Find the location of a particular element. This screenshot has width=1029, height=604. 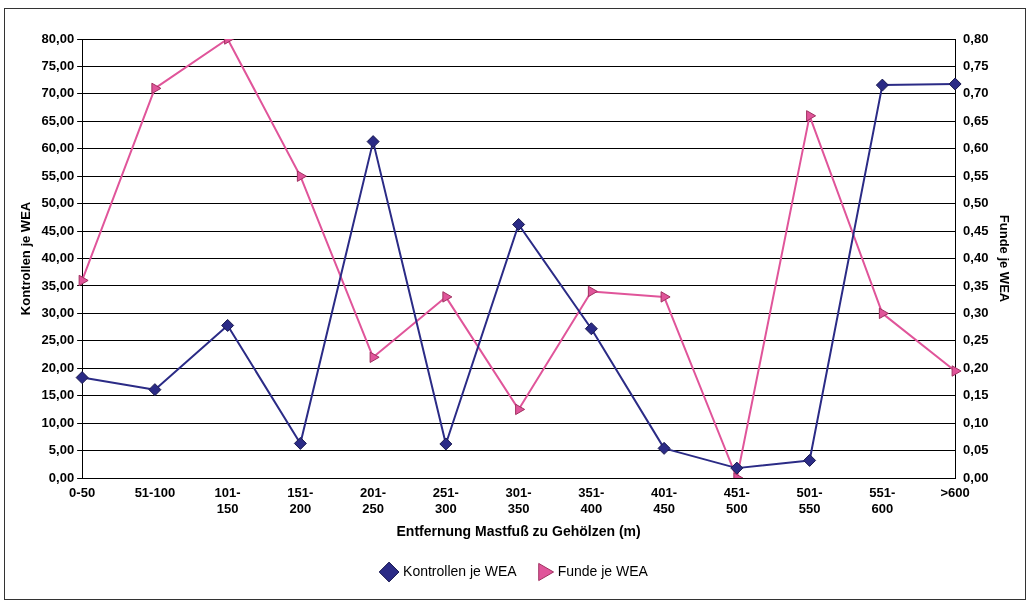

x-tick-label: 551-600 is located at coordinates (882, 500).